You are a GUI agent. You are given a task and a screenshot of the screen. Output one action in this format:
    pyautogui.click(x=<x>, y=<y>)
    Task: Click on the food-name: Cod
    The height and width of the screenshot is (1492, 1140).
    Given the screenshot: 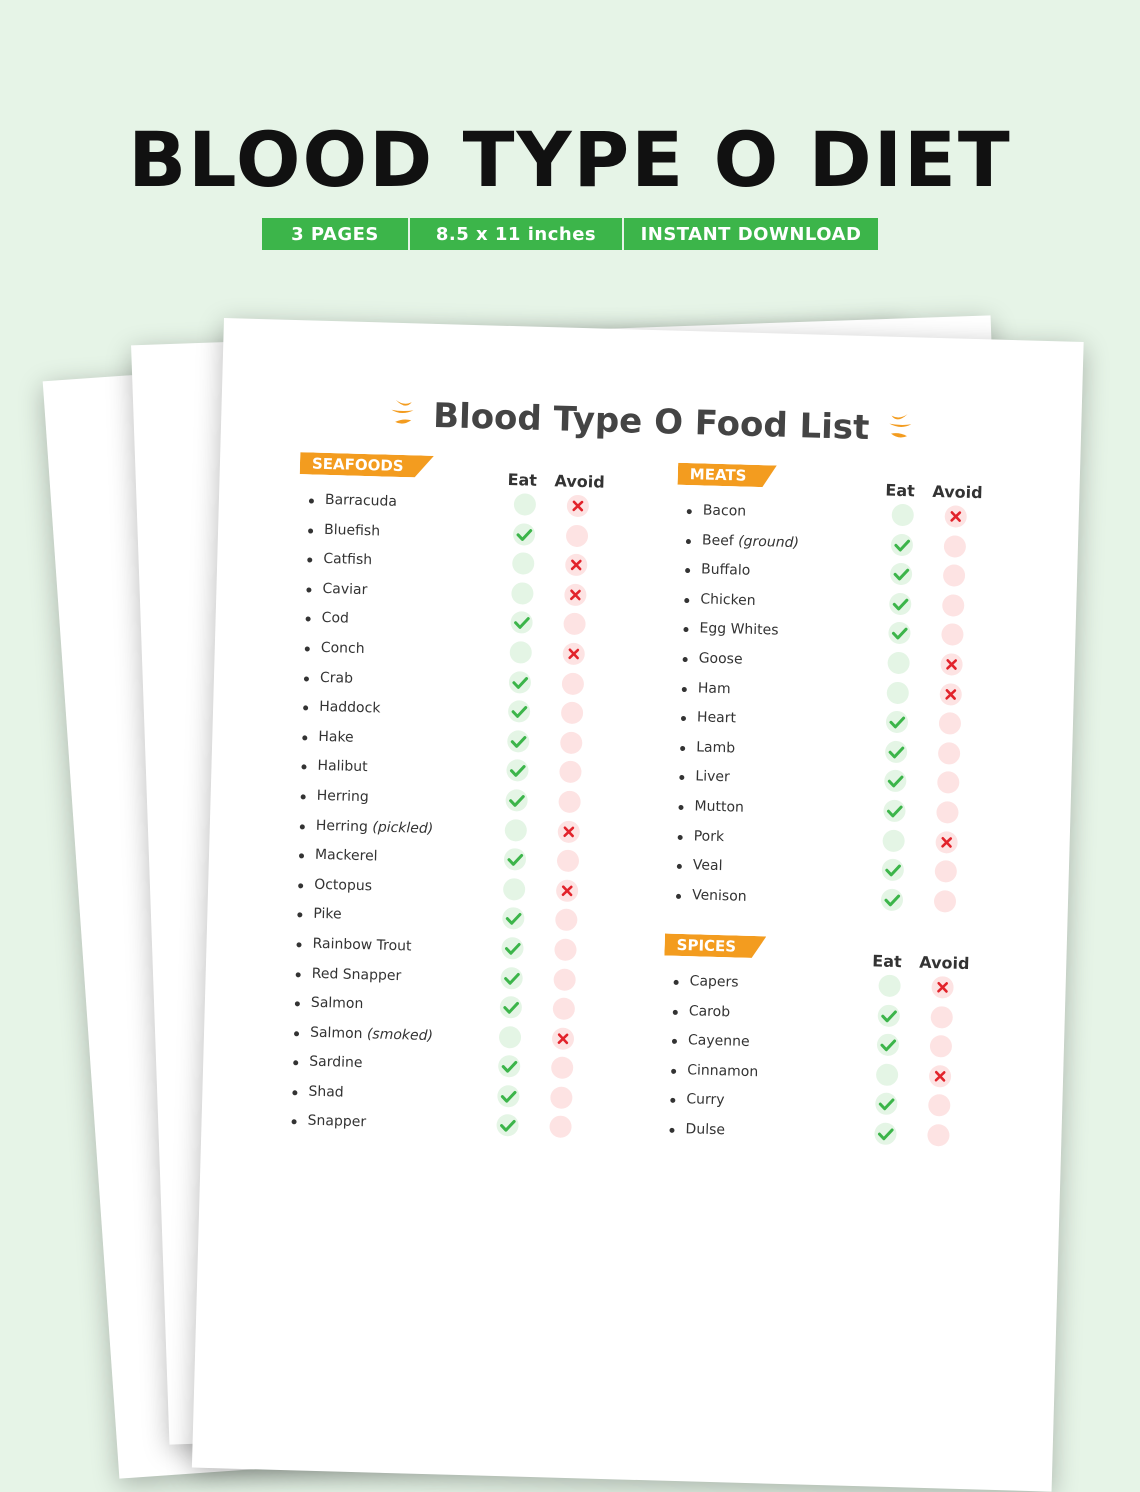 What is the action you would take?
    pyautogui.click(x=335, y=618)
    